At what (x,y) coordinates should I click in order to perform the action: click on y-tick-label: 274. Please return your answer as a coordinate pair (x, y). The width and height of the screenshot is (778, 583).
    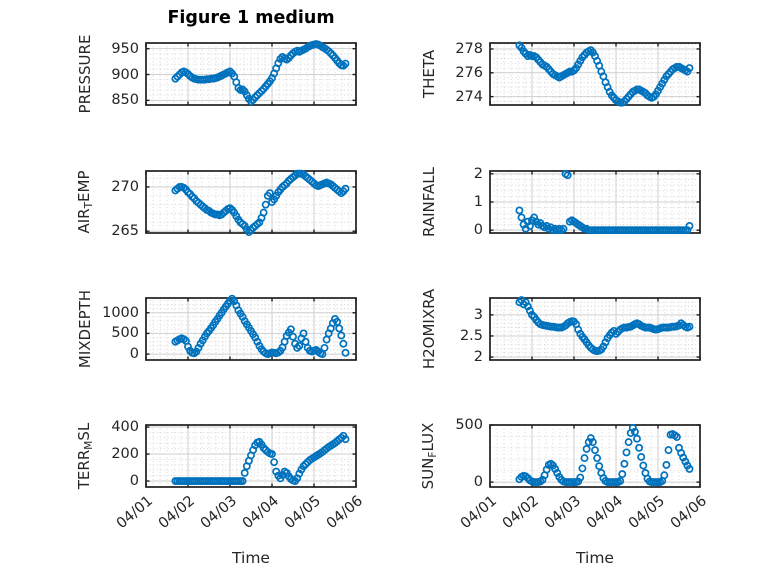
    Looking at the image, I should click on (469, 96).